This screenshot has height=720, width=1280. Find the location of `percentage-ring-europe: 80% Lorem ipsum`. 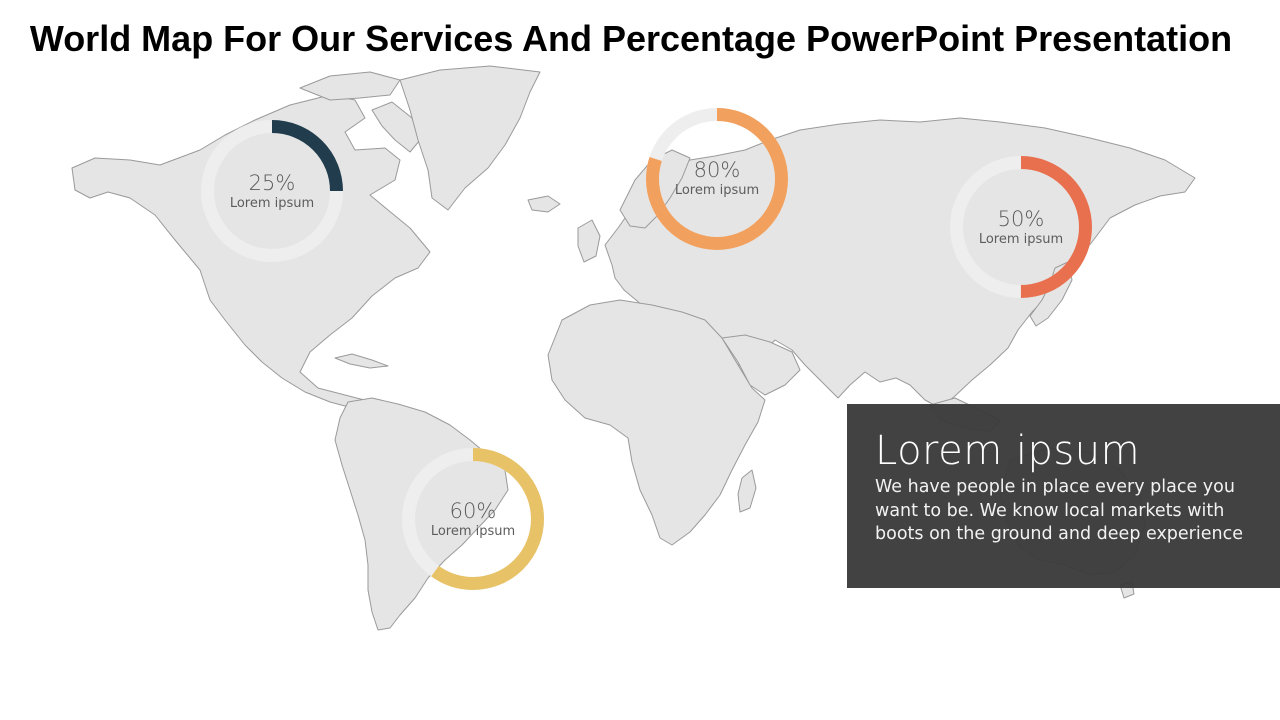

percentage-ring-europe: 80% Lorem ipsum is located at coordinates (717, 179).